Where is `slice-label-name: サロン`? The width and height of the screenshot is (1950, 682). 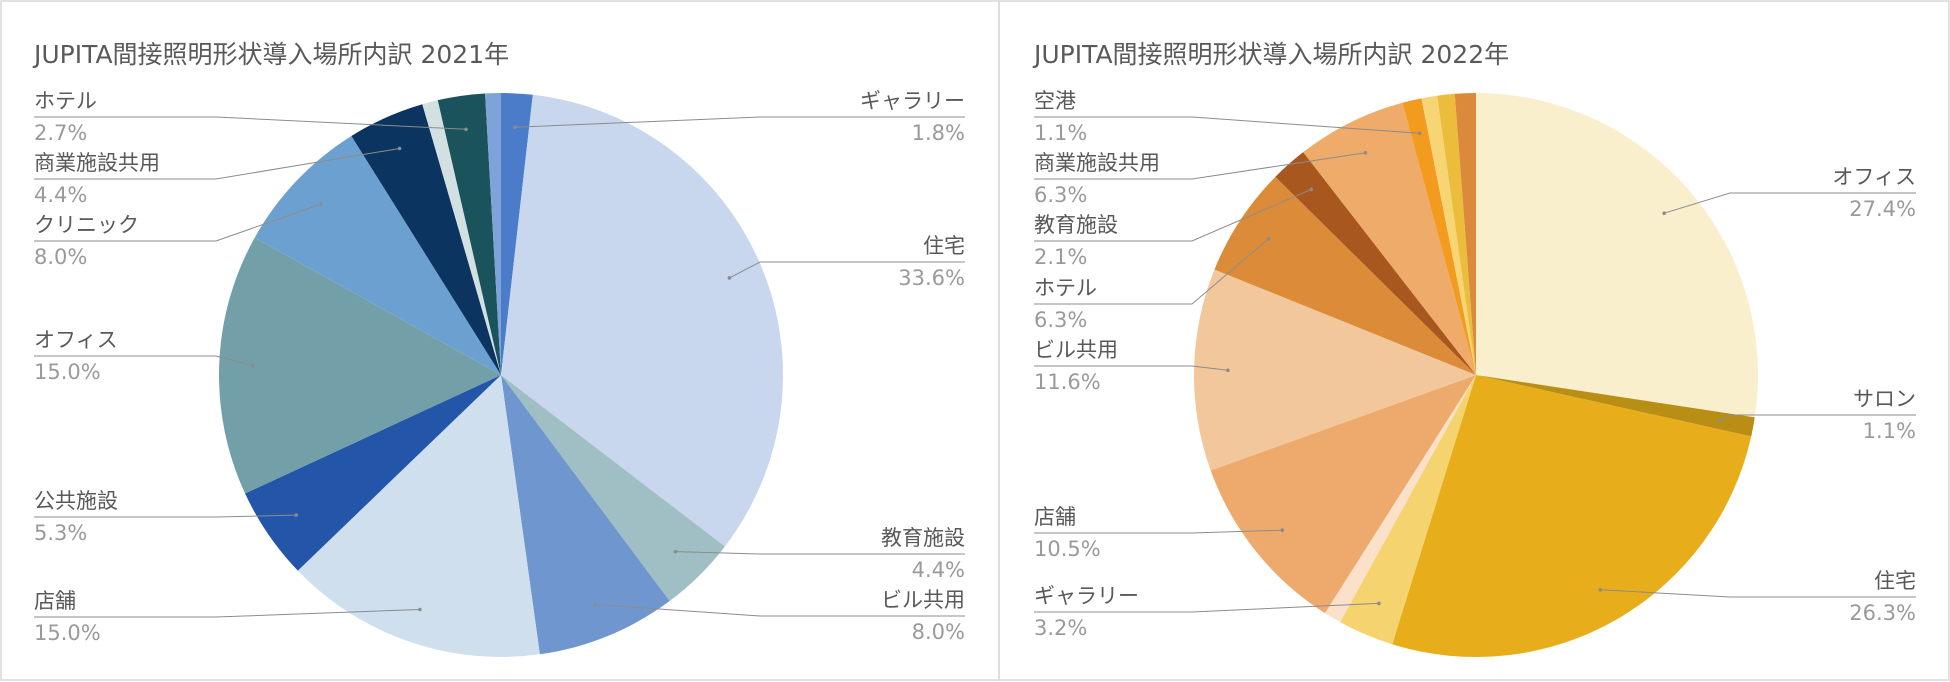 slice-label-name: サロン is located at coordinates (1884, 399).